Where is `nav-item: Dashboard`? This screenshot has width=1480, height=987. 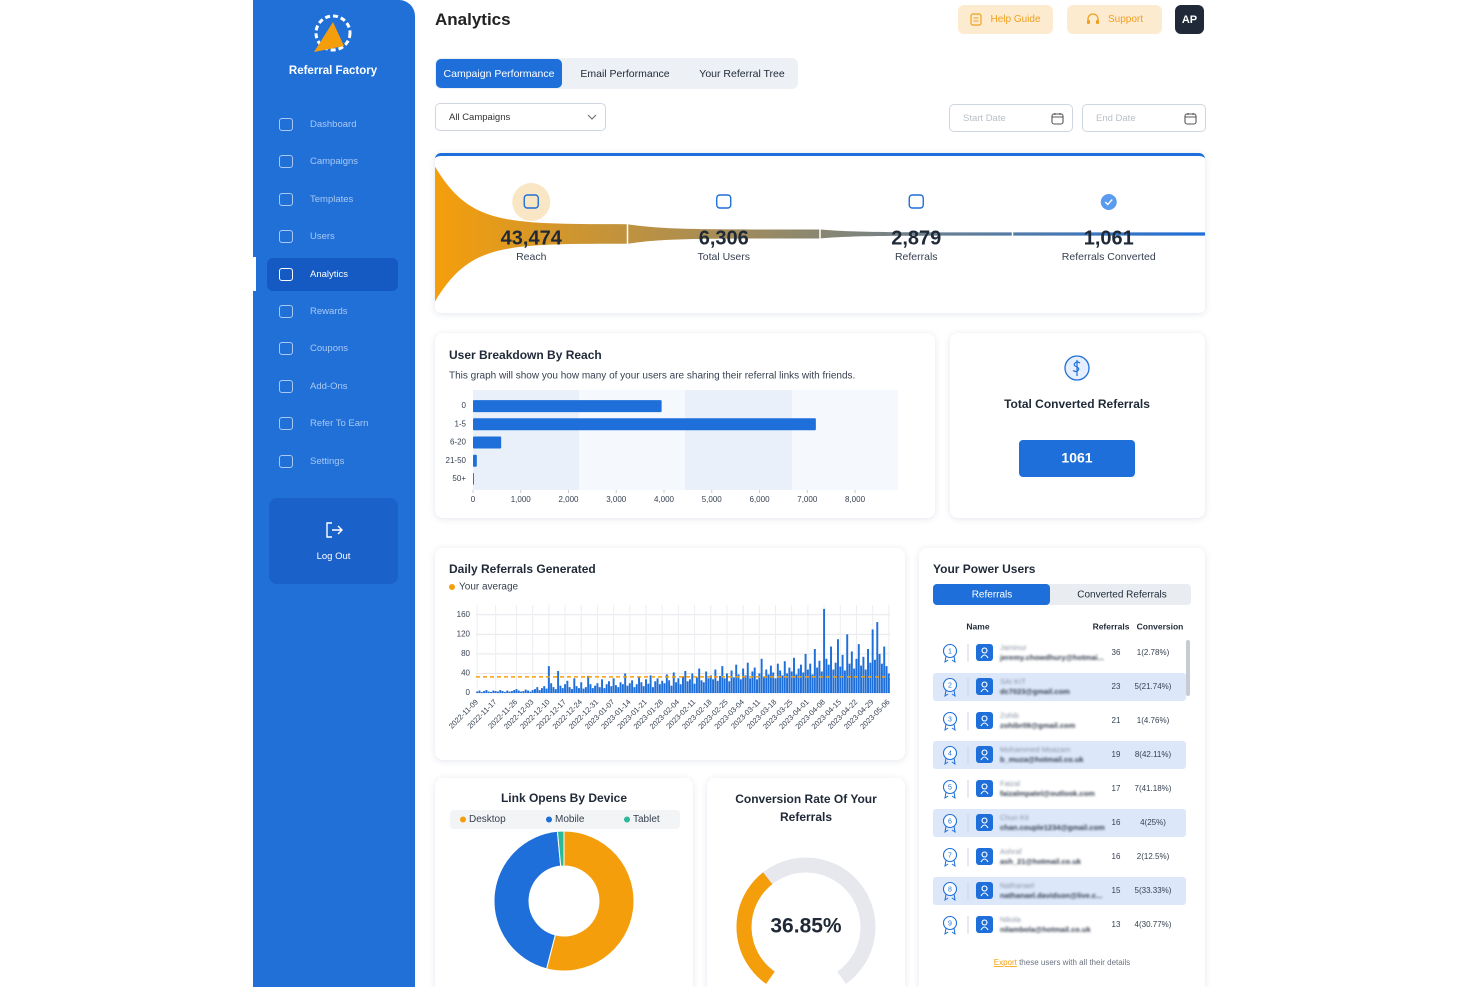 nav-item: Dashboard is located at coordinates (332, 124).